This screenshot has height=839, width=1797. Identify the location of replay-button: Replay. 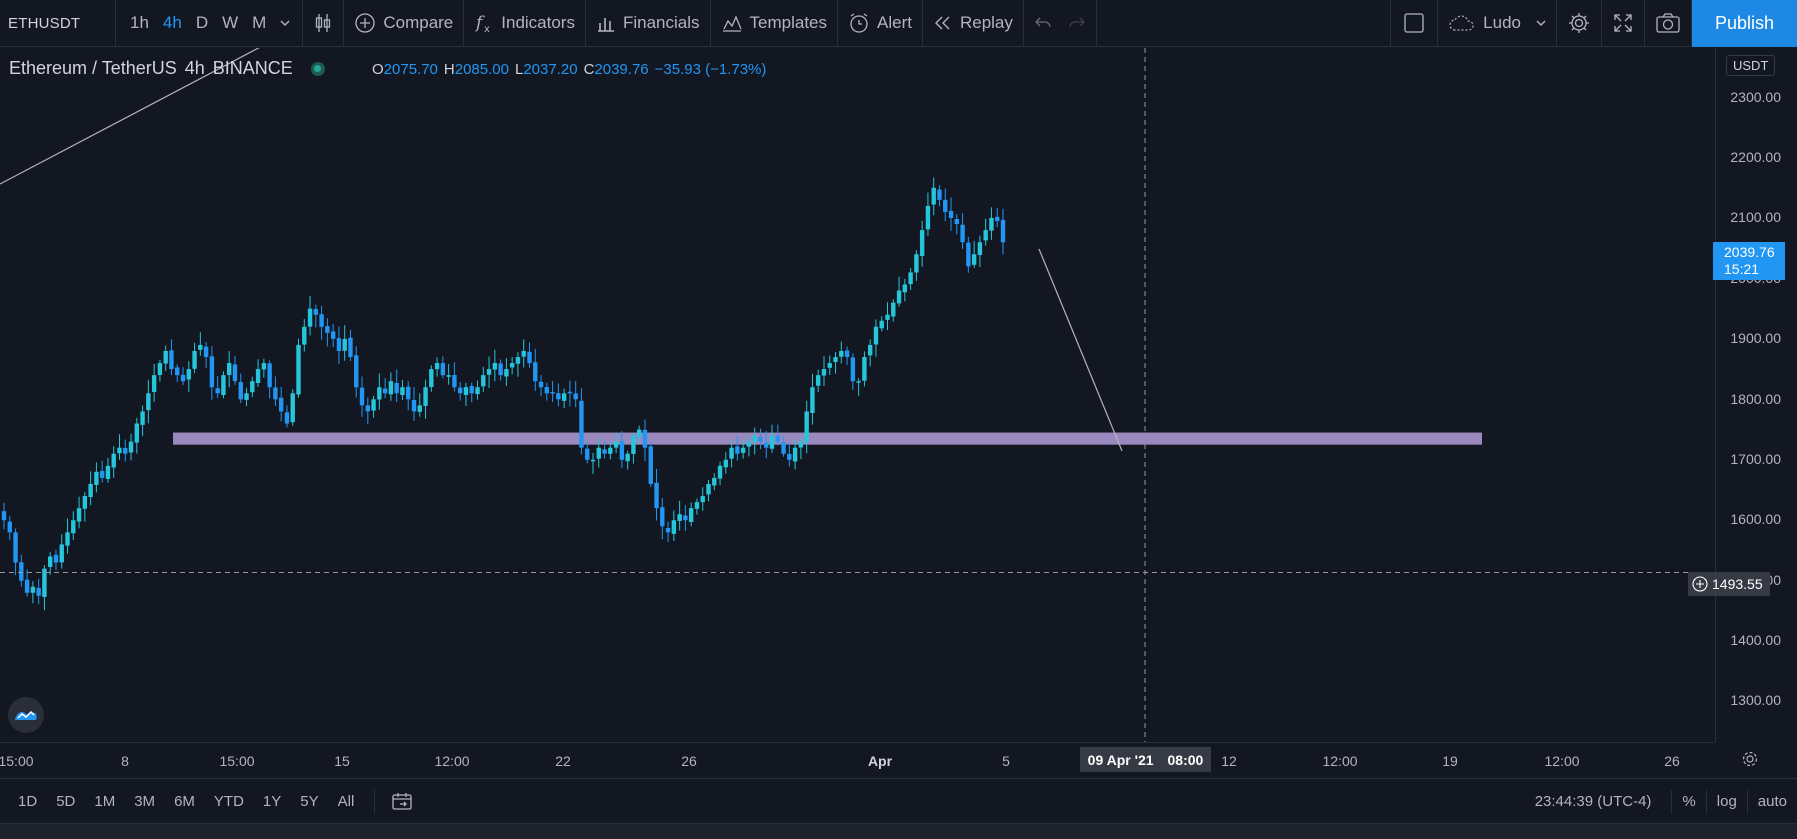
(973, 23).